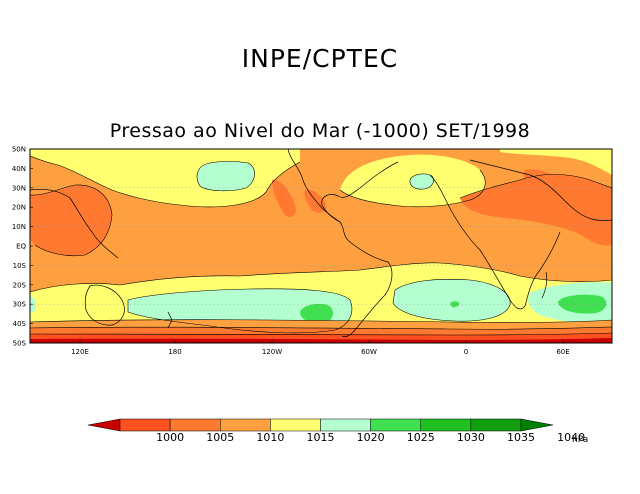  I want to click on lon-label-60e: 60E, so click(562, 352).